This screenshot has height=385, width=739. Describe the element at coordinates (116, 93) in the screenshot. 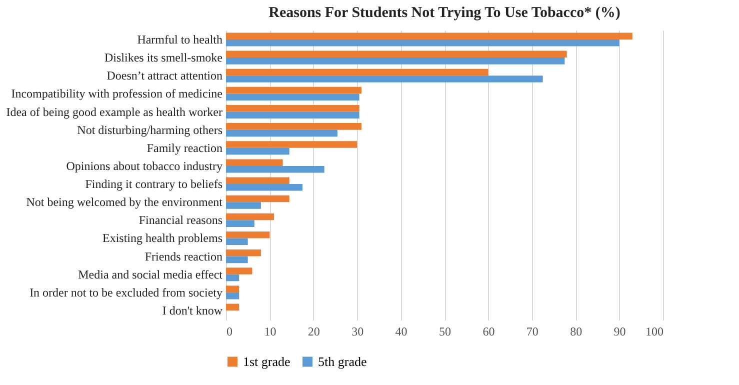

I see `y-tick-label: Incompatibility with profession of medicine` at that location.